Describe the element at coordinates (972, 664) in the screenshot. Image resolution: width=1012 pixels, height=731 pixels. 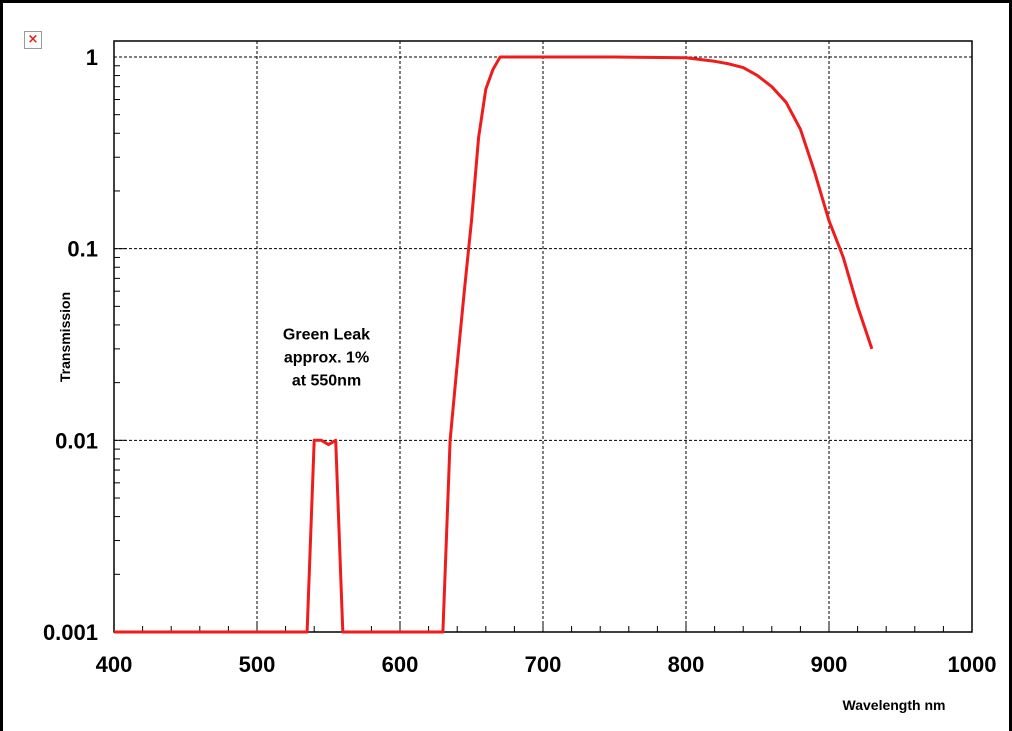
I see `x-tick-label: 1000` at that location.